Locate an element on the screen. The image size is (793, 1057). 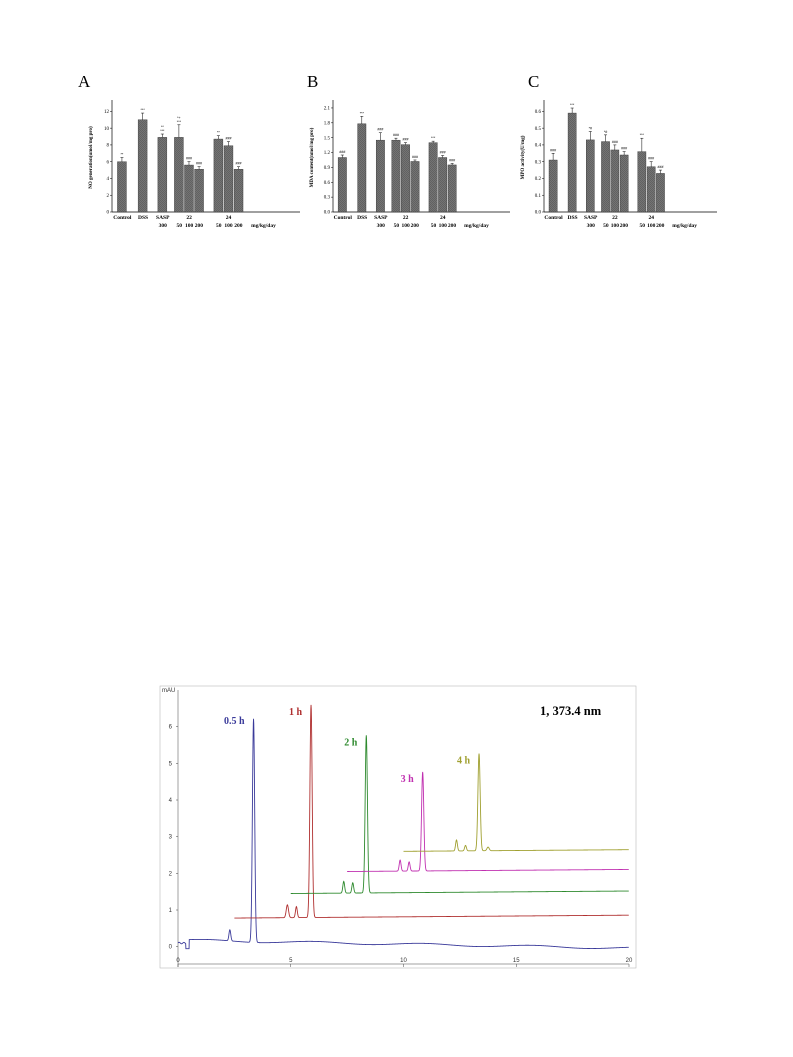
trace-label: 3 h is located at coordinates (408, 779).